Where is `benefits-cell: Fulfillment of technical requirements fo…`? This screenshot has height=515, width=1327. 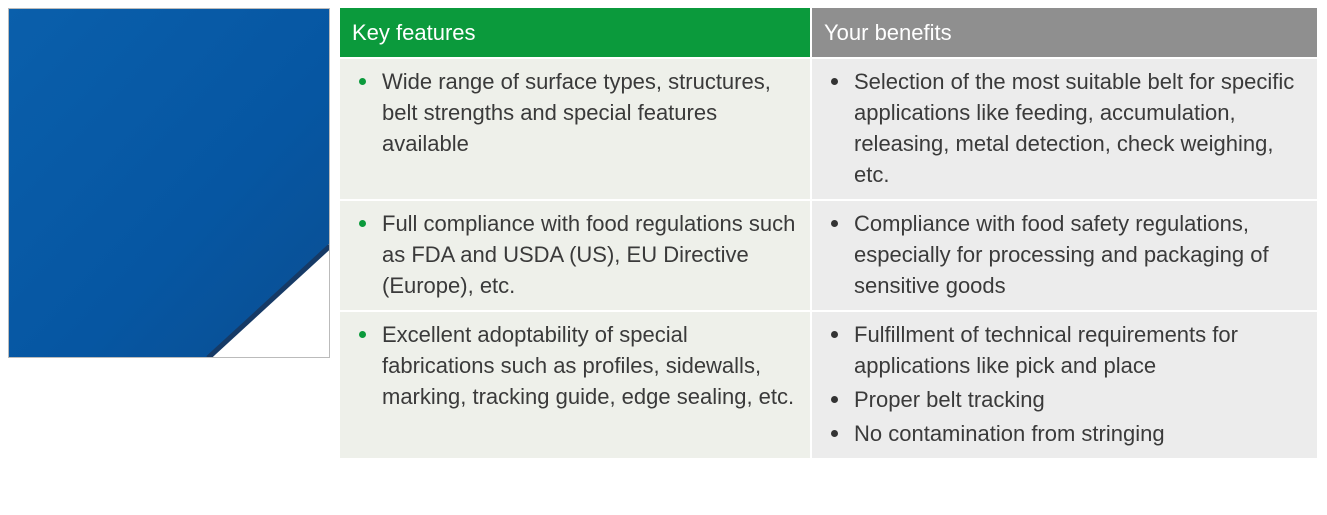
benefits-cell: Fulfillment of technical requirements fo… is located at coordinates (1064, 384).